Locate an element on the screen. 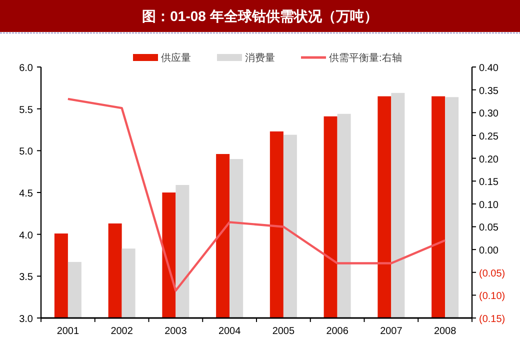 This screenshot has height=349, width=520. y2-tick-label: (0.15) is located at coordinates (492, 319).